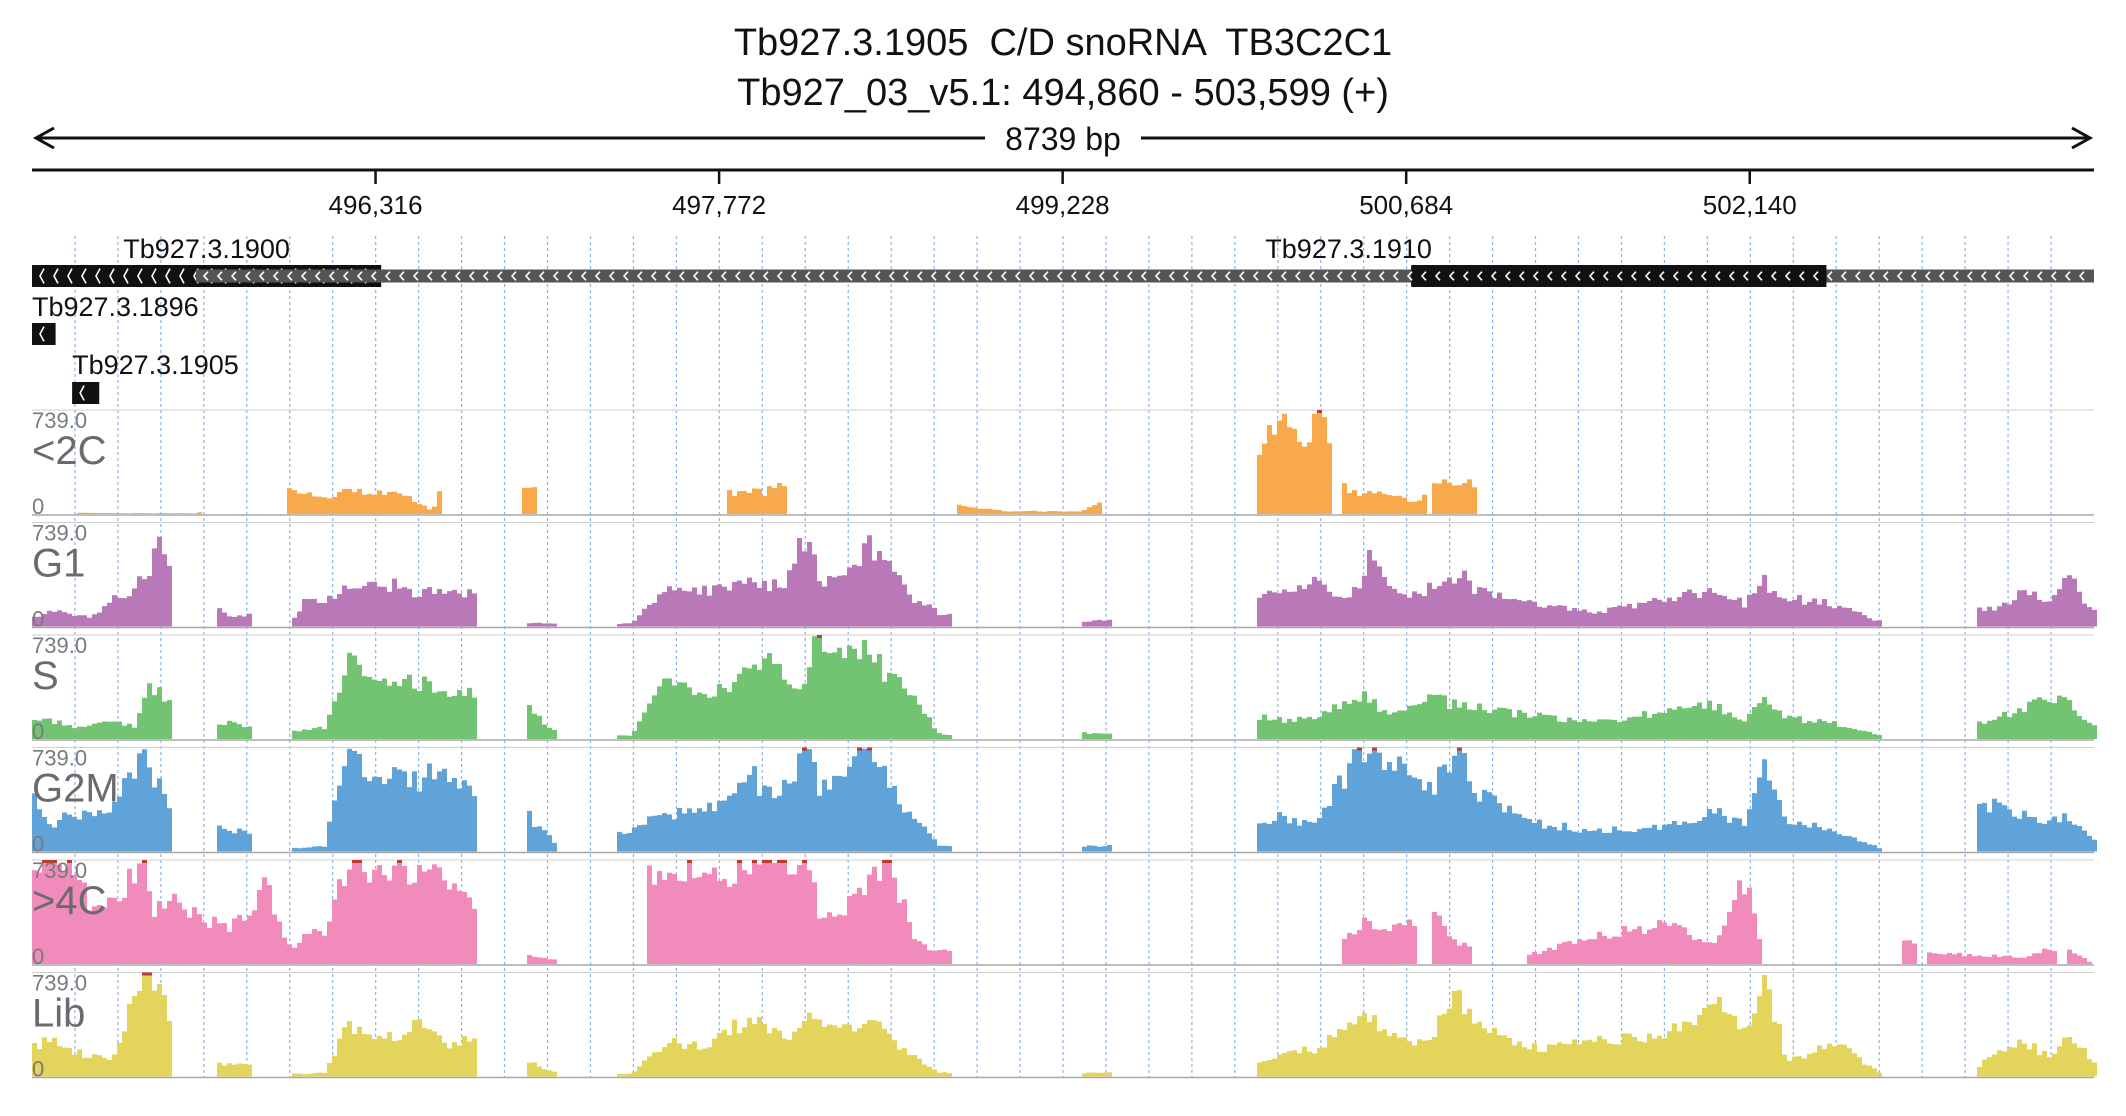 Image resolution: width=2126 pixels, height=1116 pixels. What do you see at coordinates (1406, 205) in the screenshot?
I see `ruler-tick-label: 500,684` at bounding box center [1406, 205].